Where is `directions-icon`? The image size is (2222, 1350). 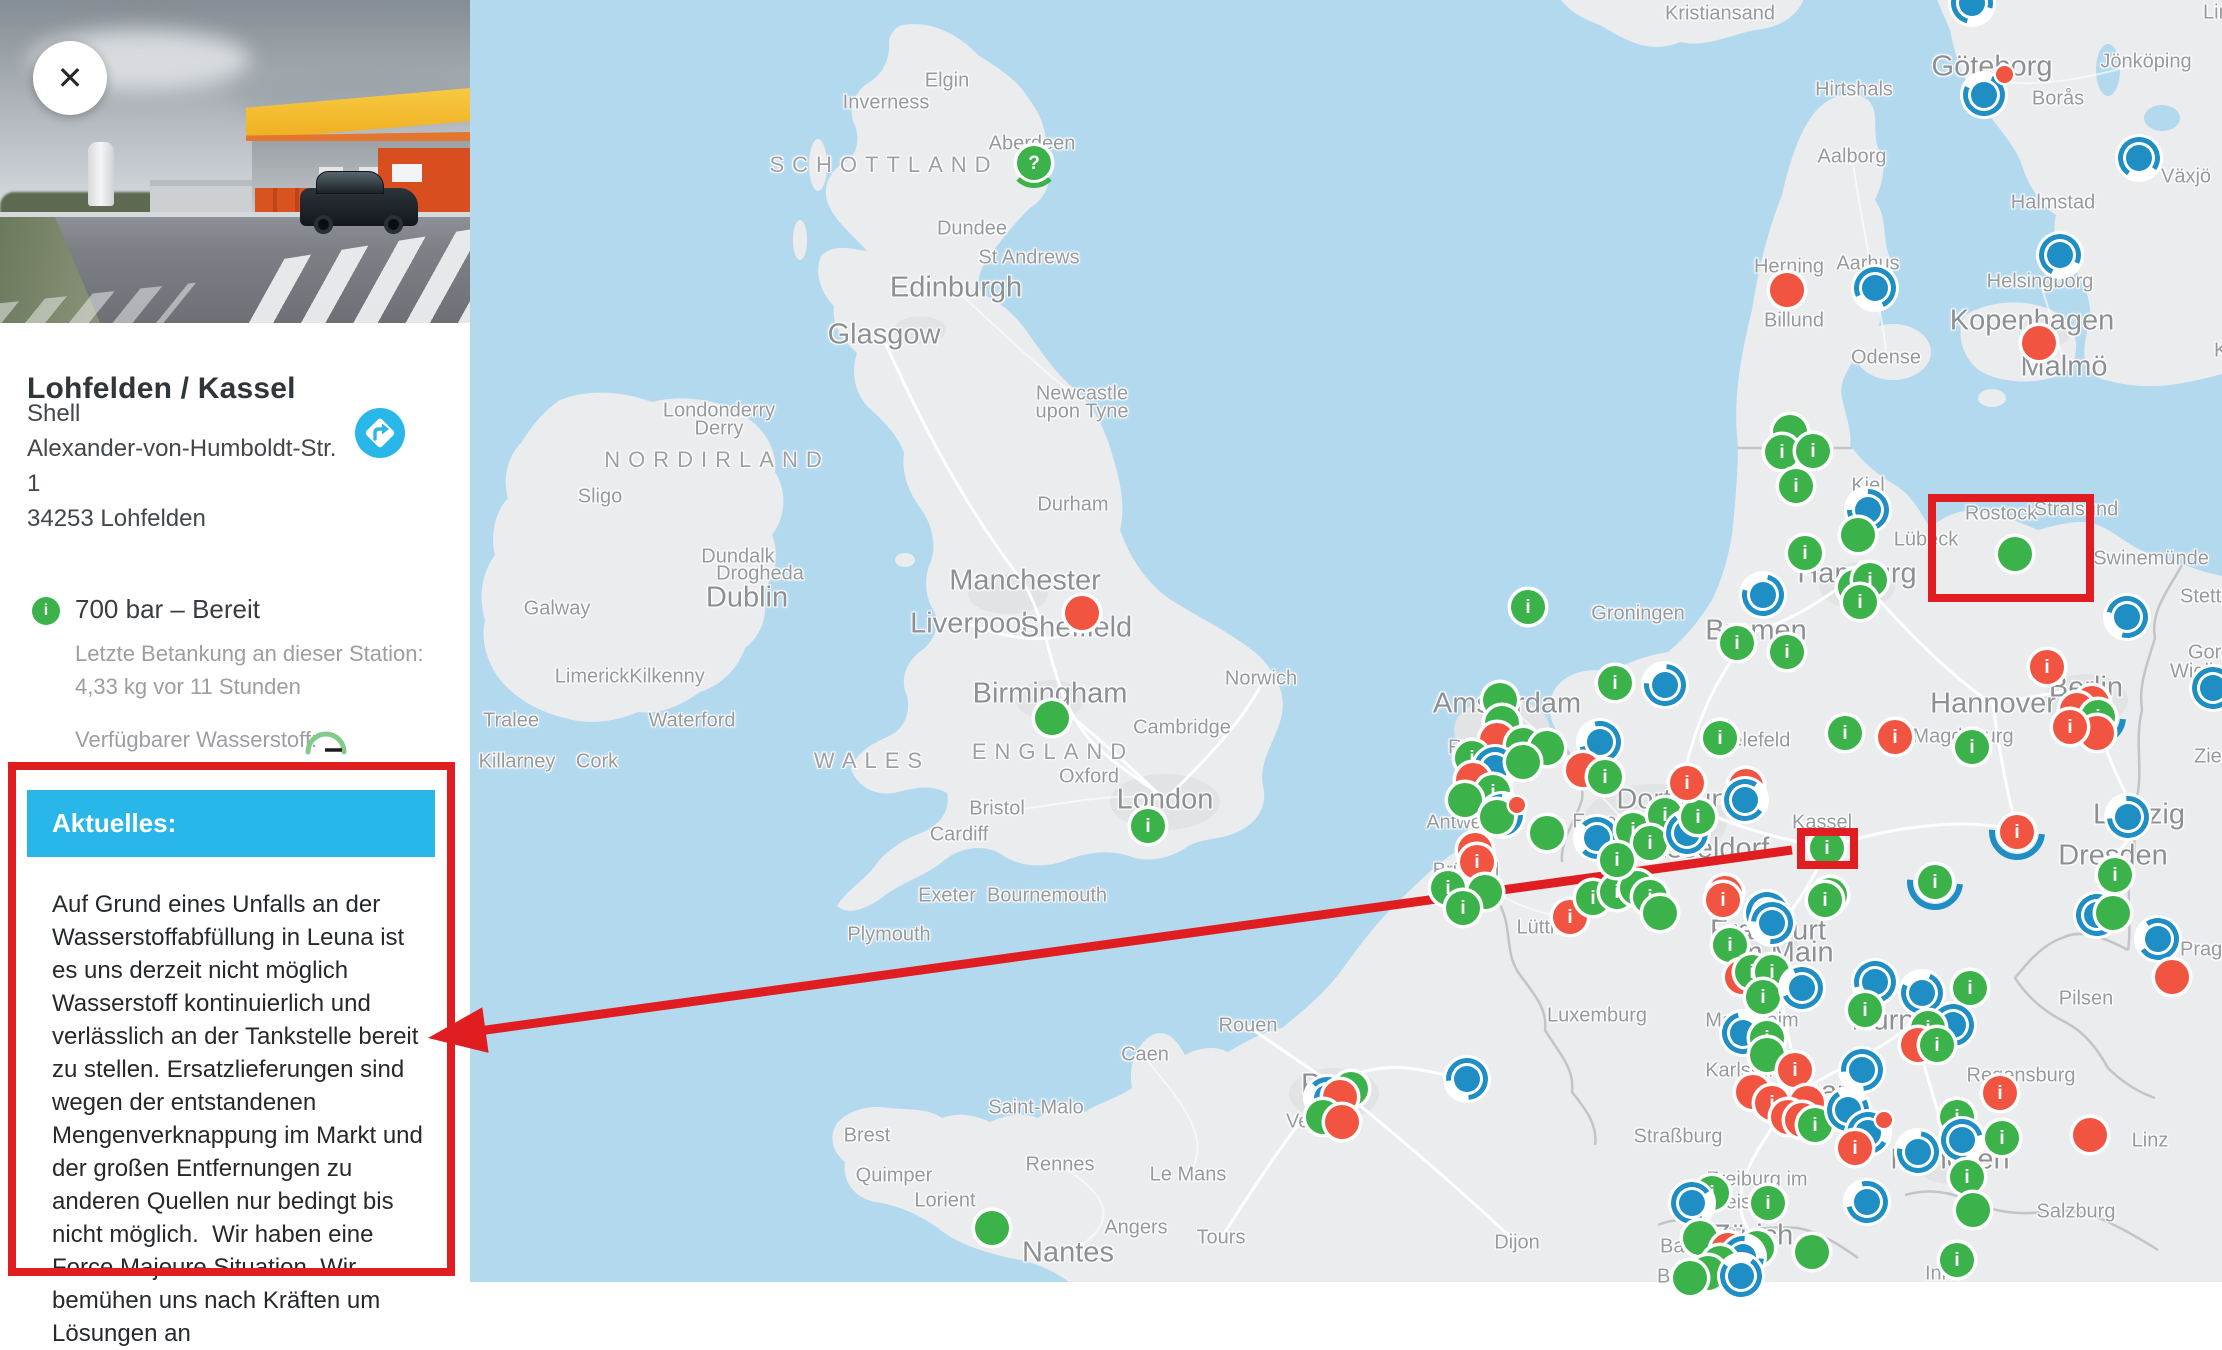 directions-icon is located at coordinates (380, 433).